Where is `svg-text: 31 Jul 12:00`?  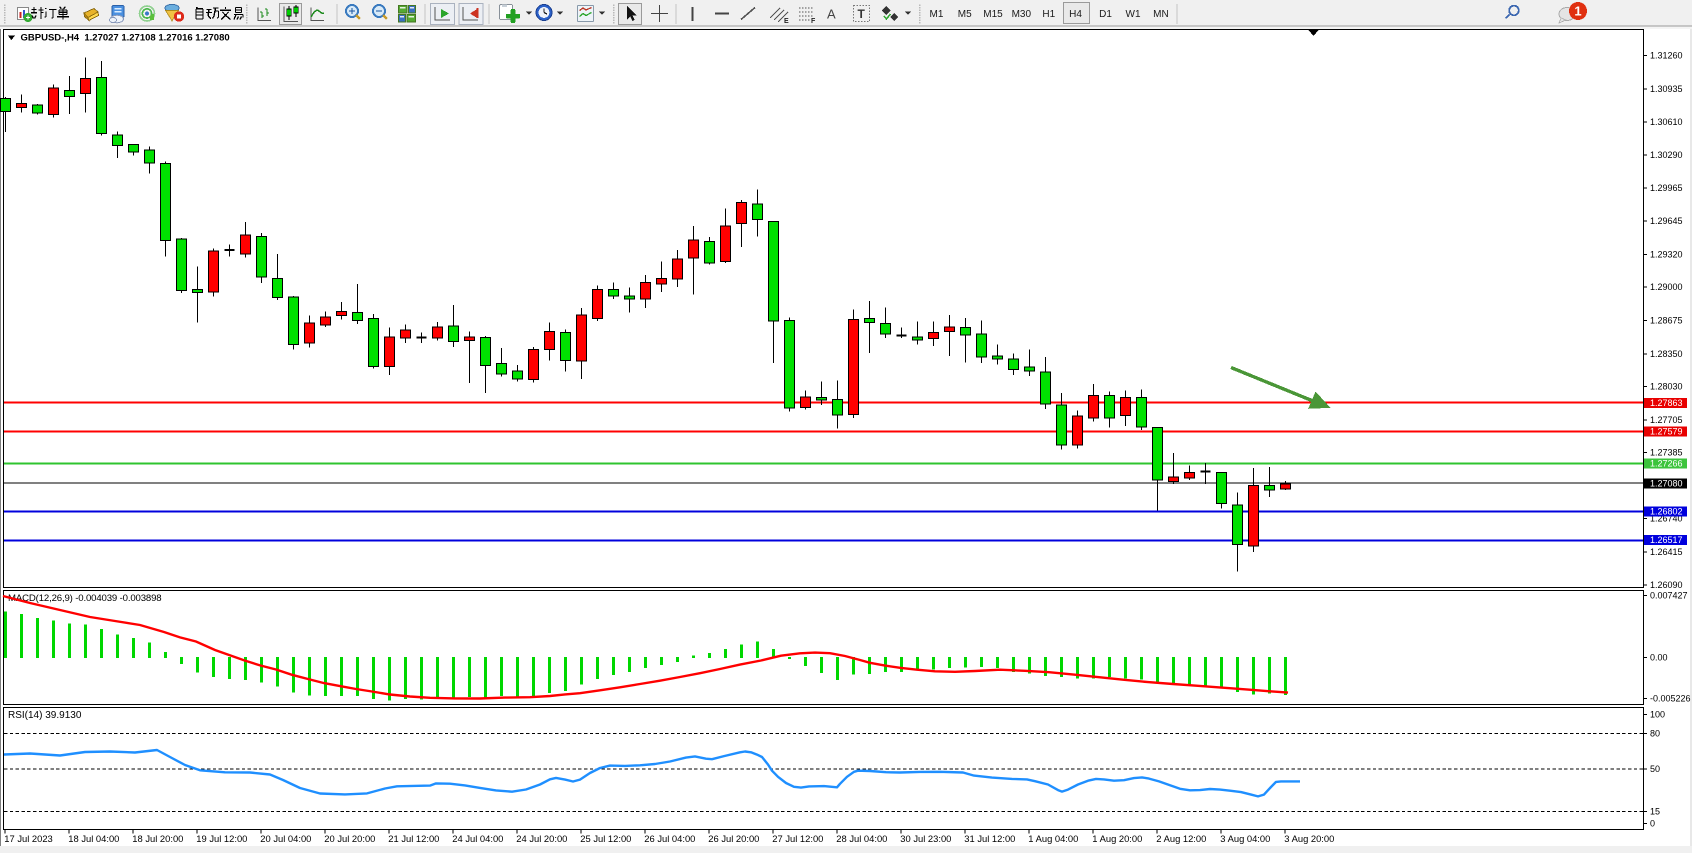 svg-text: 31 Jul 12:00 is located at coordinates (989, 838).